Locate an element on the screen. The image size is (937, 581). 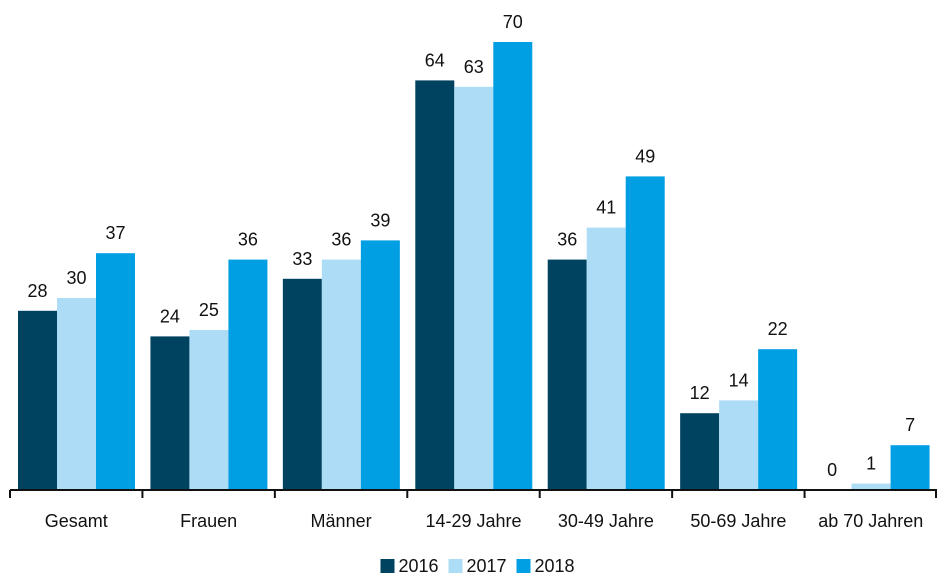
value-label-2017-6: 1 is located at coordinates (871, 464).